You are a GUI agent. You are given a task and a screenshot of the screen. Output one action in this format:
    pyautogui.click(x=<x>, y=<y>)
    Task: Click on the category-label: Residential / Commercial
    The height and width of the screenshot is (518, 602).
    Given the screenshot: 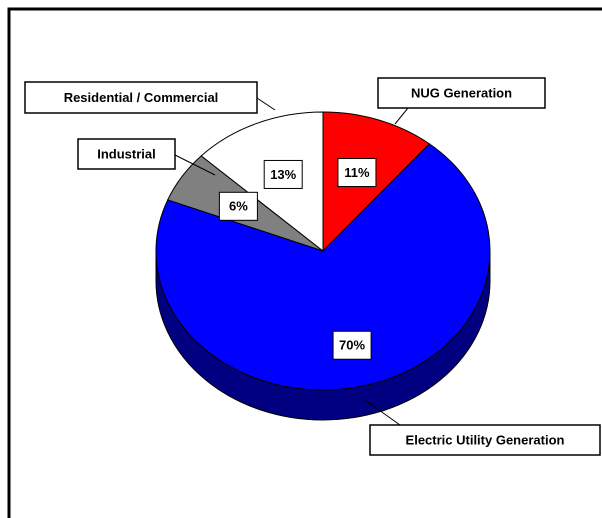 What is the action you would take?
    pyautogui.click(x=141, y=97)
    